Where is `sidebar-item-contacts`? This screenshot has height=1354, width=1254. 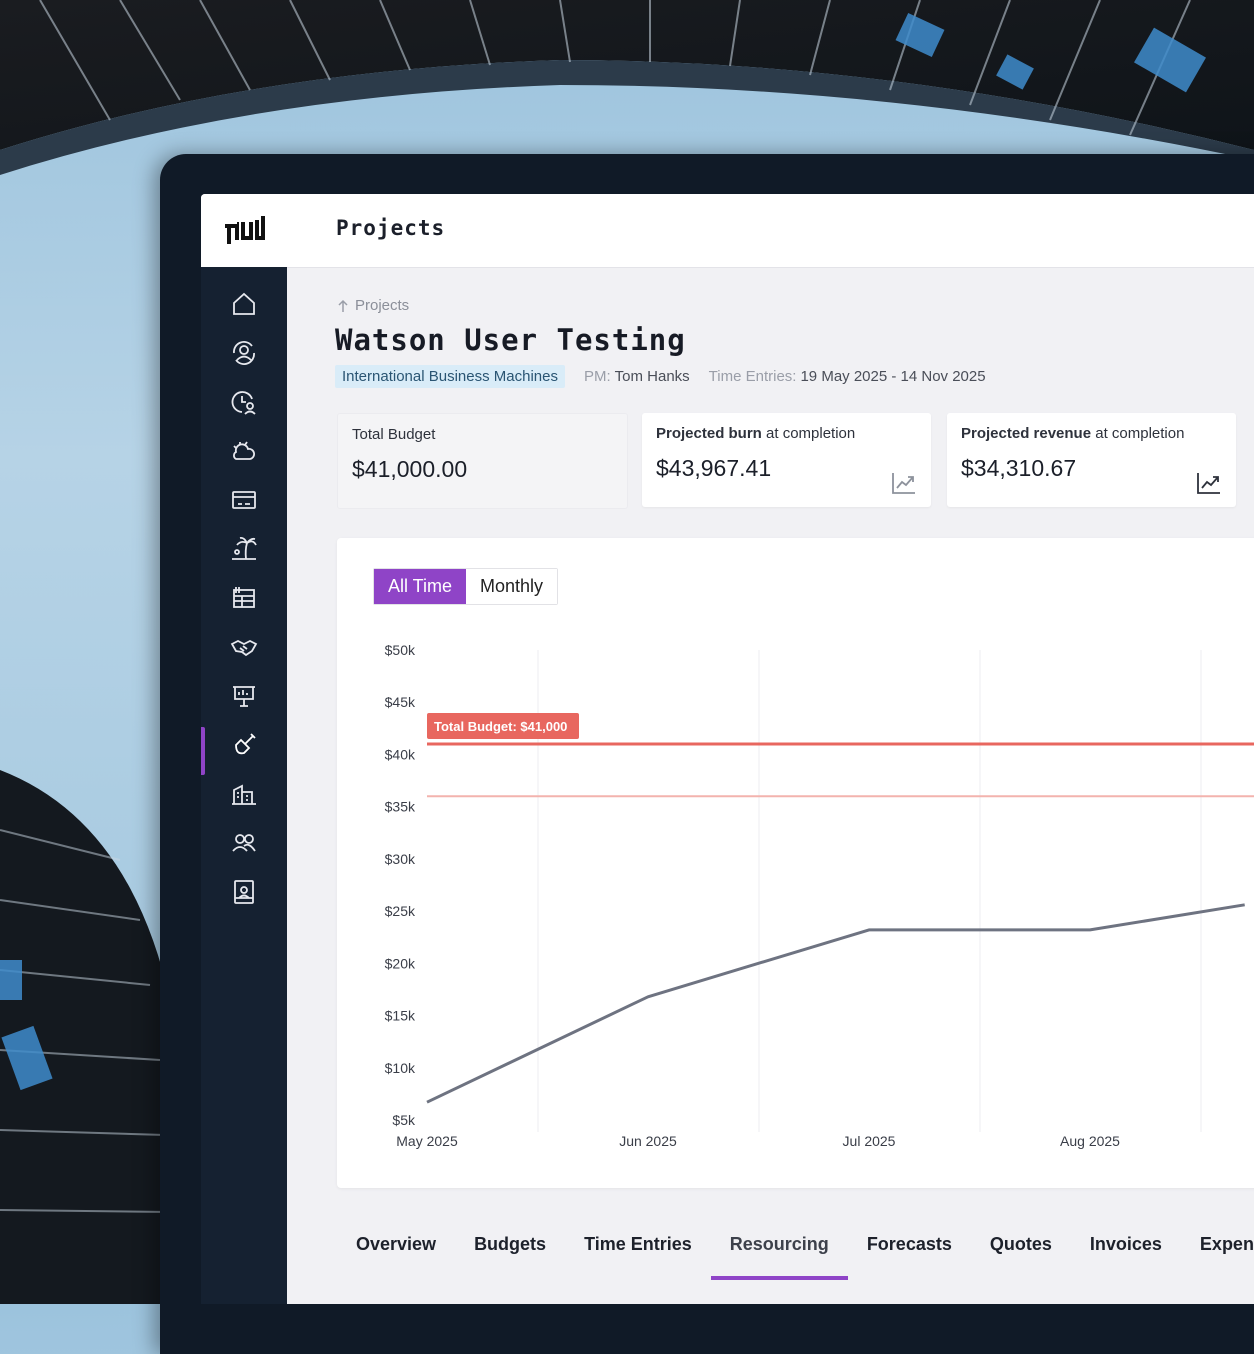
sidebar-item-contacts is located at coordinates (244, 892).